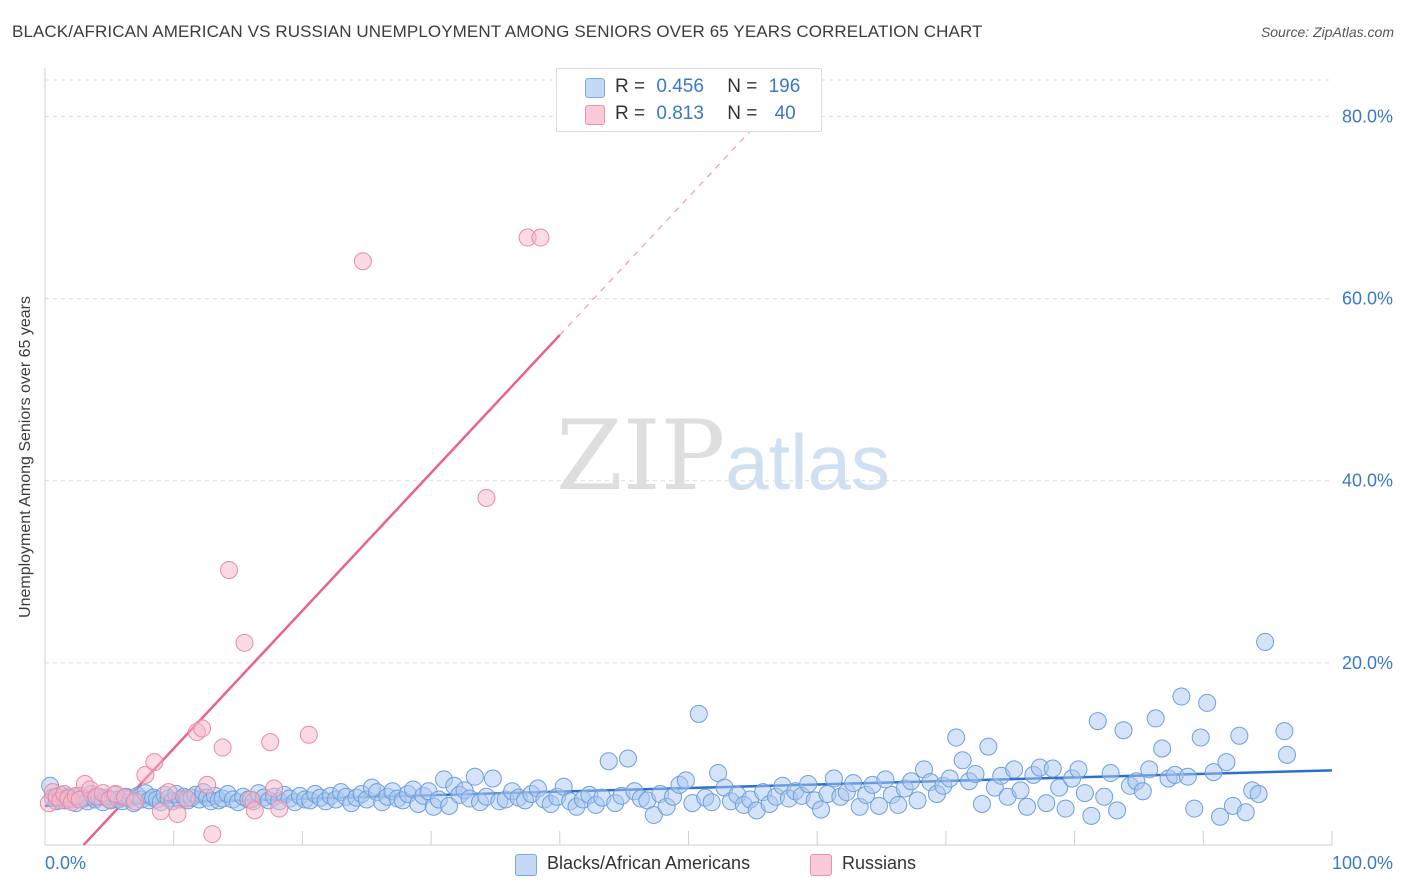 This screenshot has width=1406, height=892. Describe the element at coordinates (656, 231) in the screenshot. I see `trend-line-russians-extension` at that location.